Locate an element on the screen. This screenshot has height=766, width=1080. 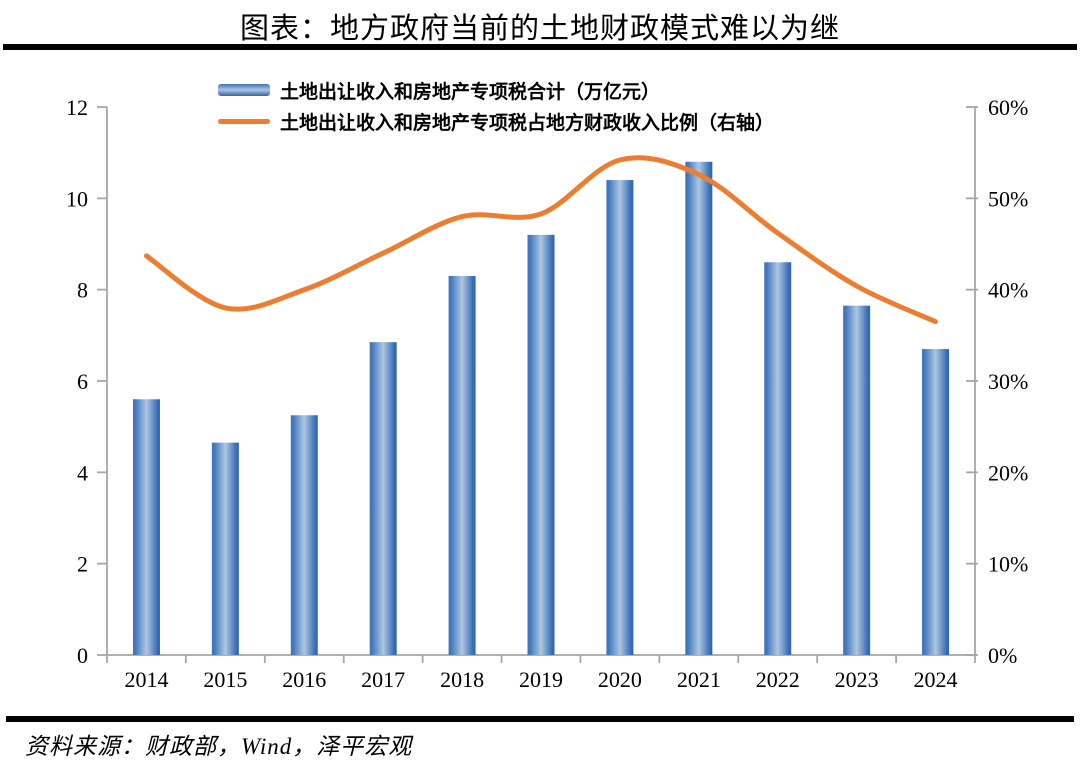
legend-item-bar-series: 土地出让收入和房地产专项税合计（万亿元） is located at coordinates (496, 90).